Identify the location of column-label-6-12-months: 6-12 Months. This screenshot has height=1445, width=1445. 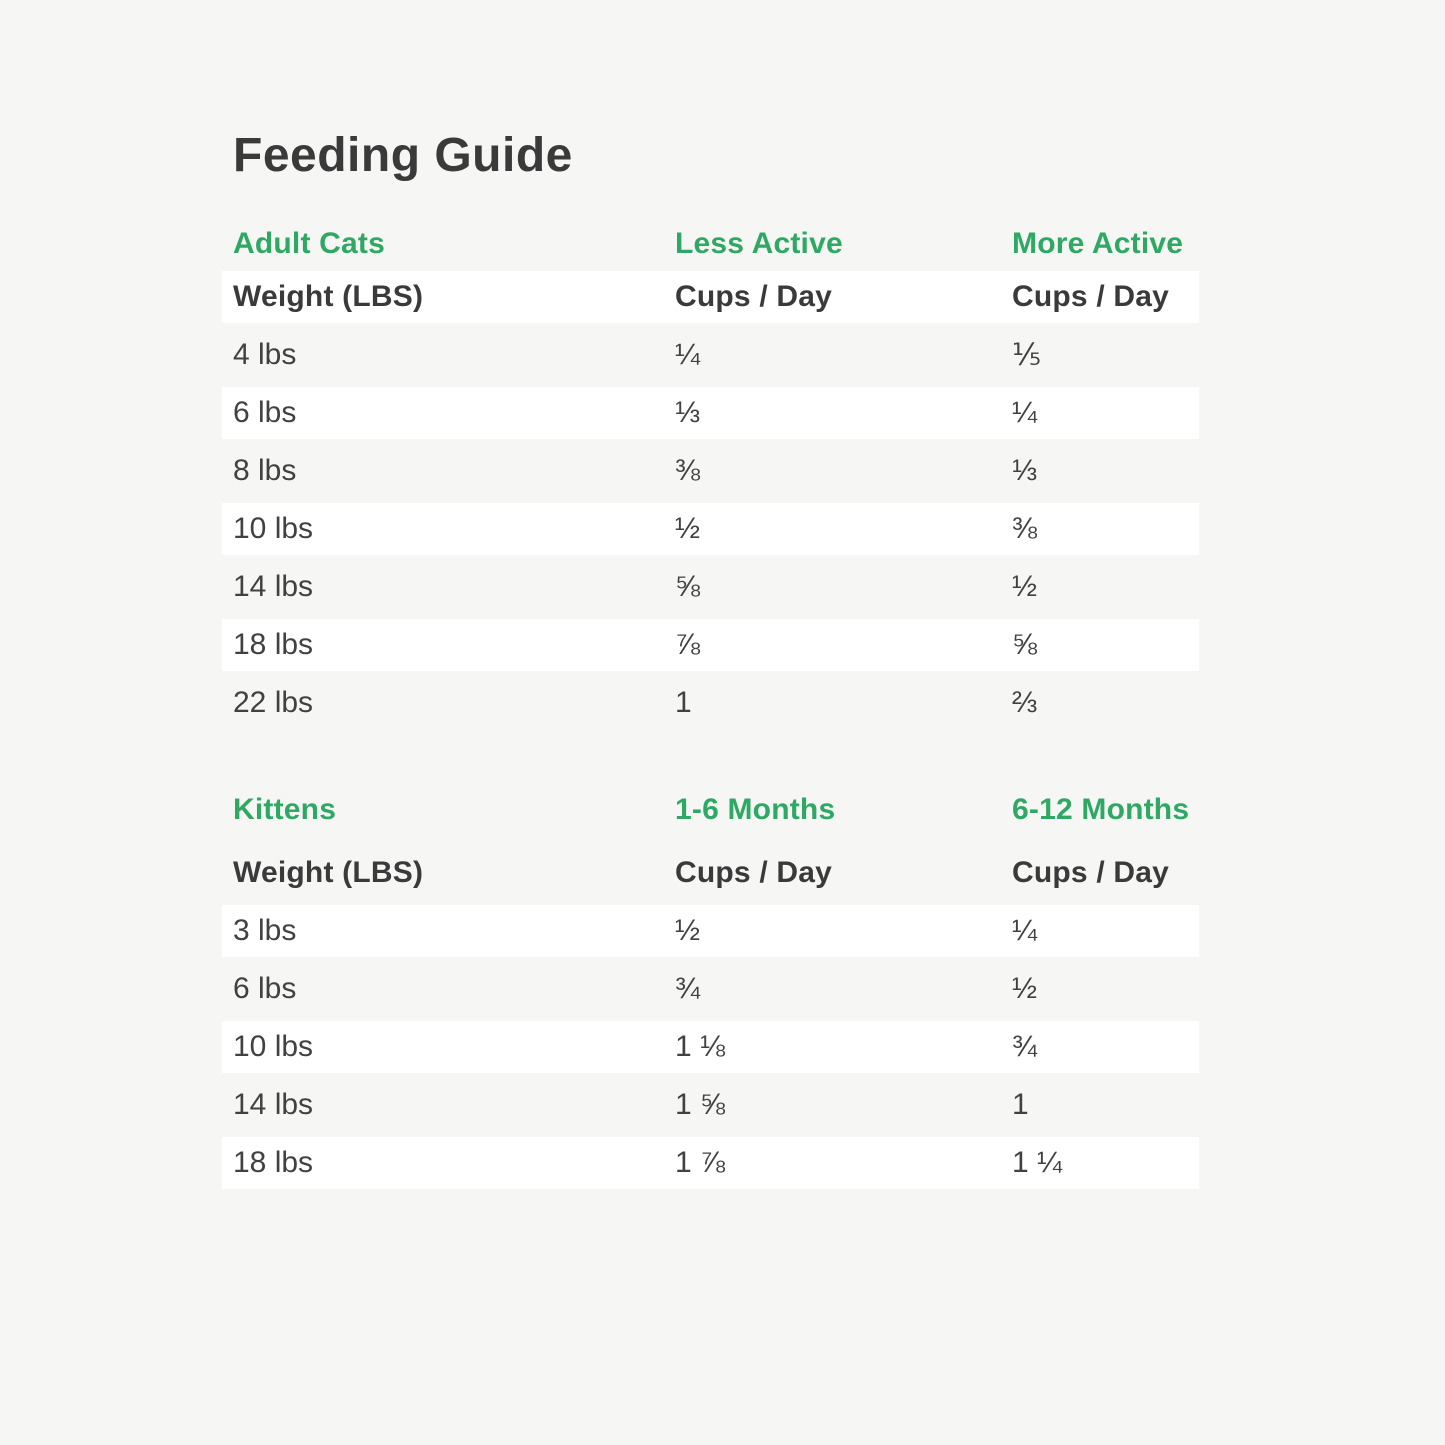
(1101, 809).